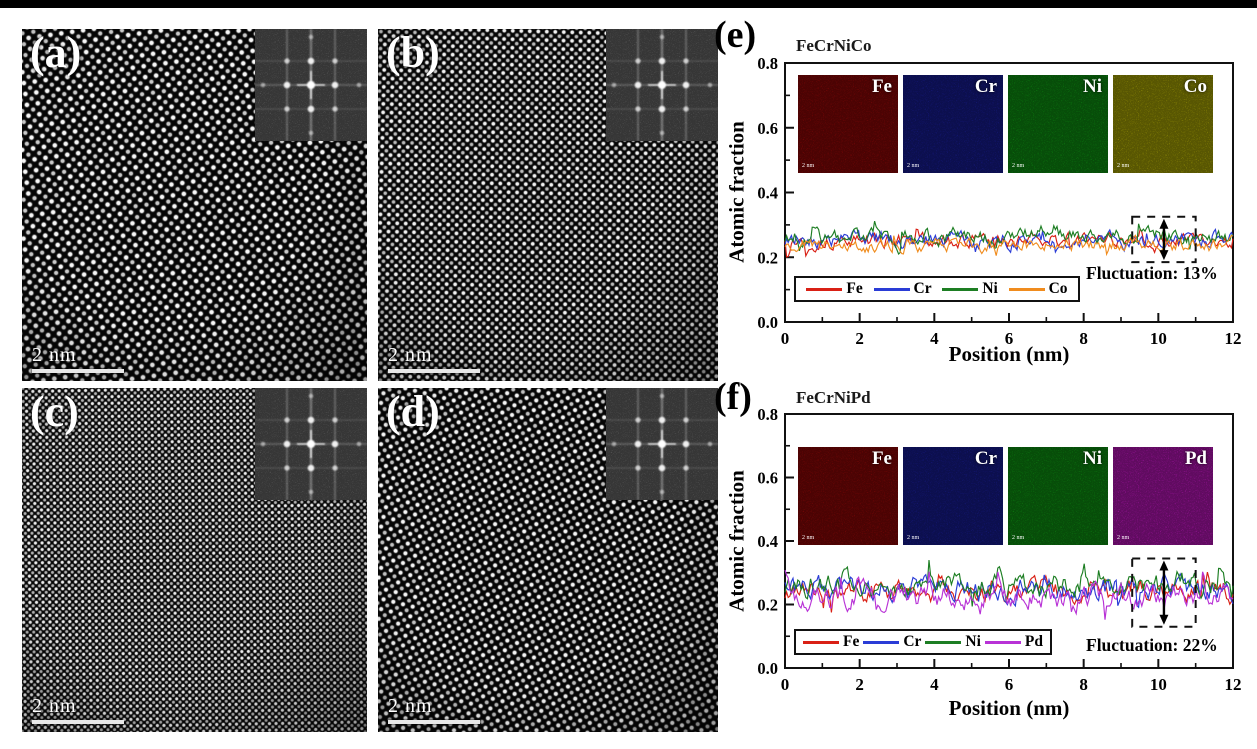  Describe the element at coordinates (1058, 288) in the screenshot. I see `legend-label: Co` at that location.